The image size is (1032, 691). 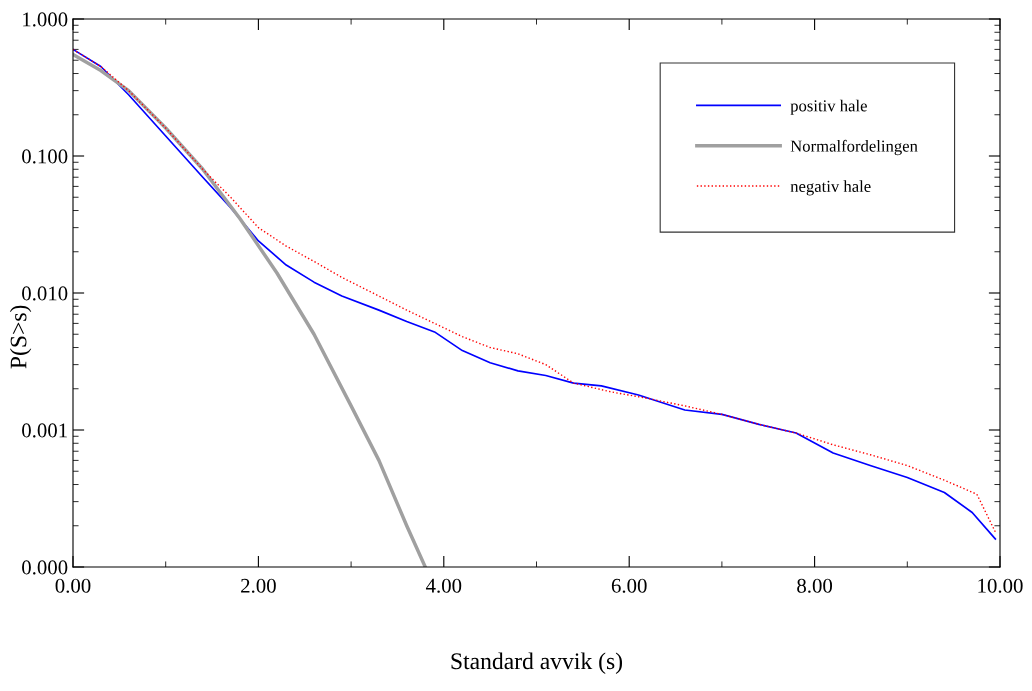 I want to click on x-tick-label: 2.00, so click(x=258, y=585).